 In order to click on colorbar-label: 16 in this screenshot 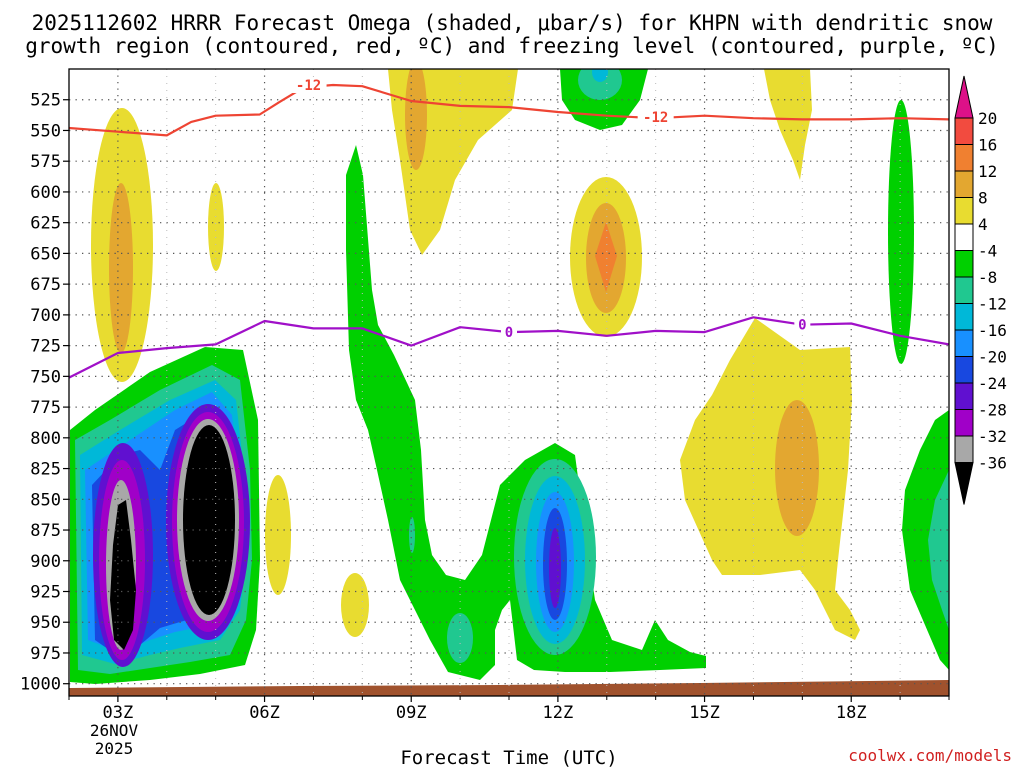, I will do `click(987, 145)`.